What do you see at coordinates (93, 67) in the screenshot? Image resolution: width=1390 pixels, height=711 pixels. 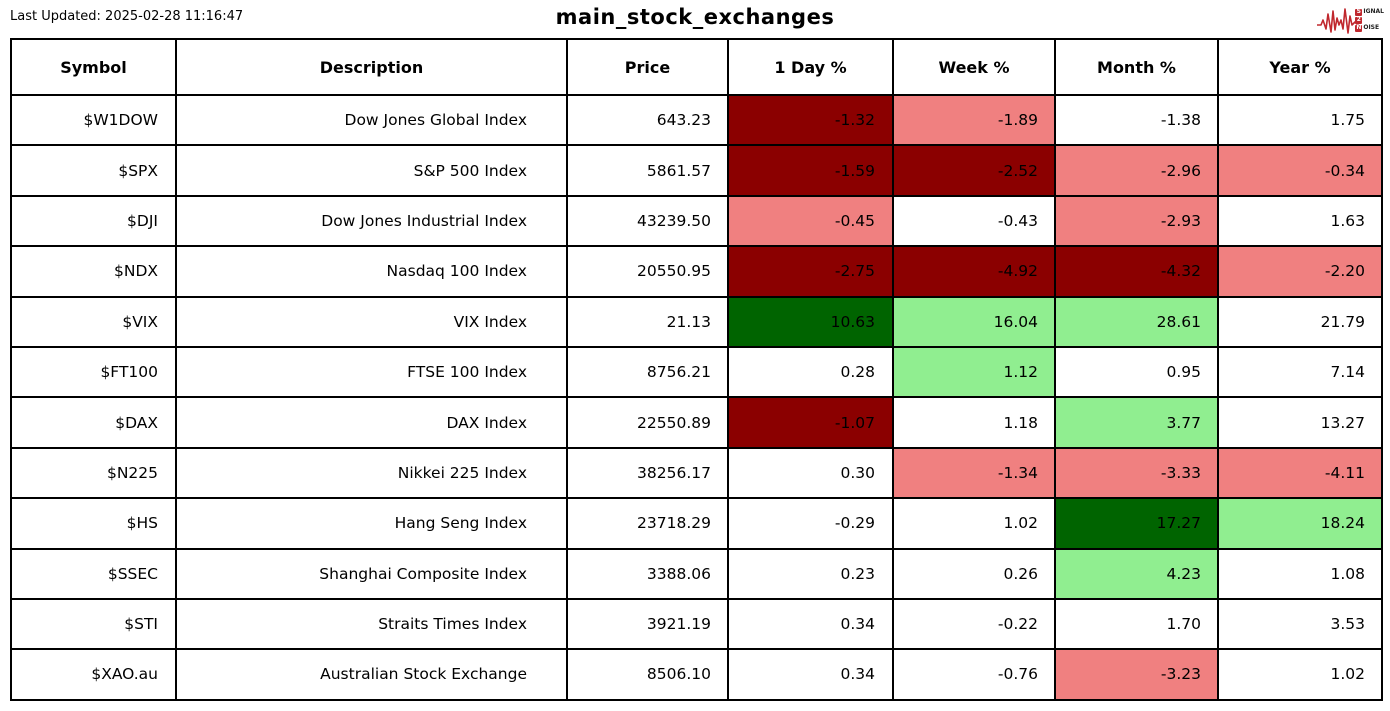 I see `column-header-symbol: Symbol` at bounding box center [93, 67].